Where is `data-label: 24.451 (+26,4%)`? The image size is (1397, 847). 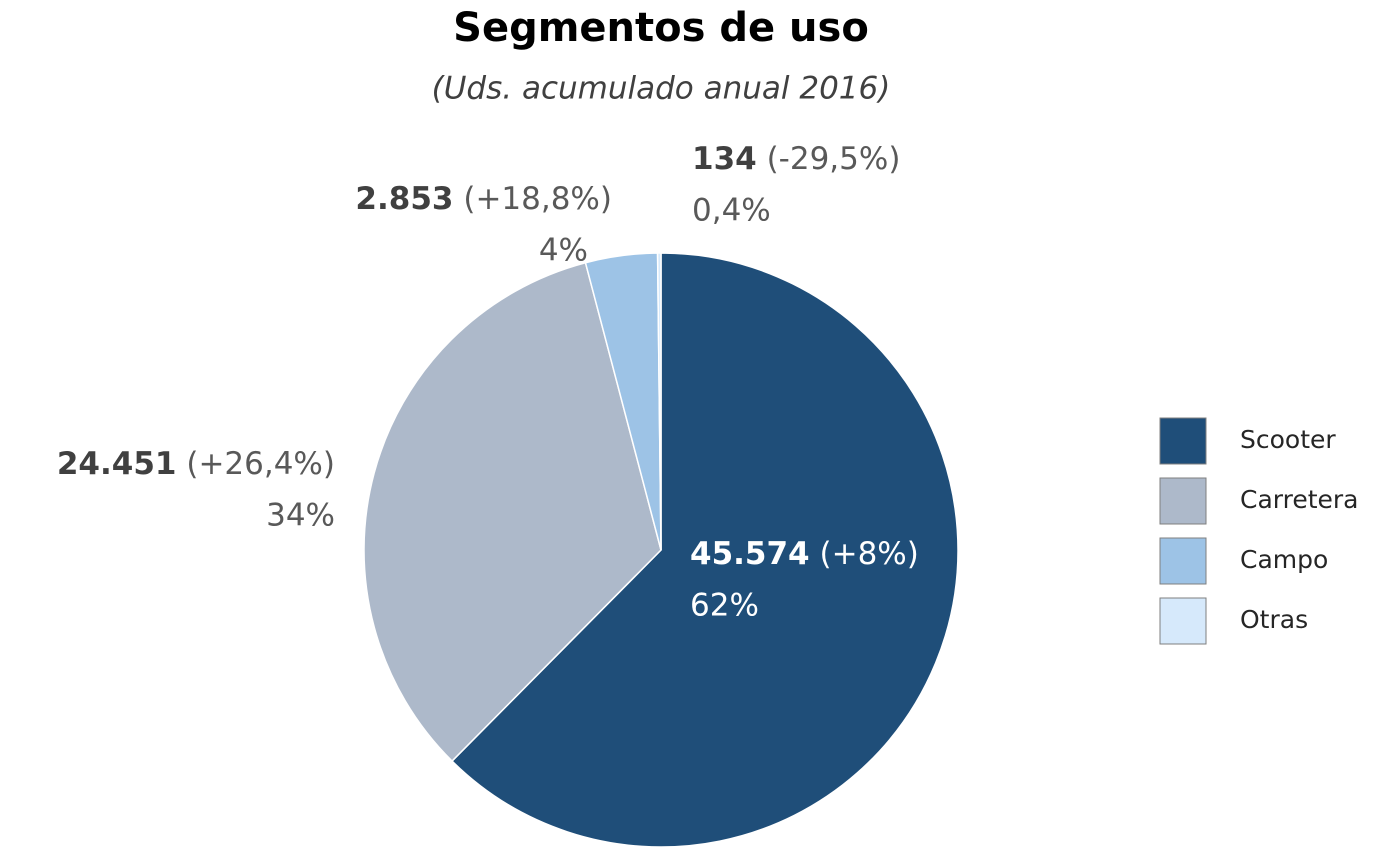 data-label: 24.451 (+26,4%) is located at coordinates (196, 464).